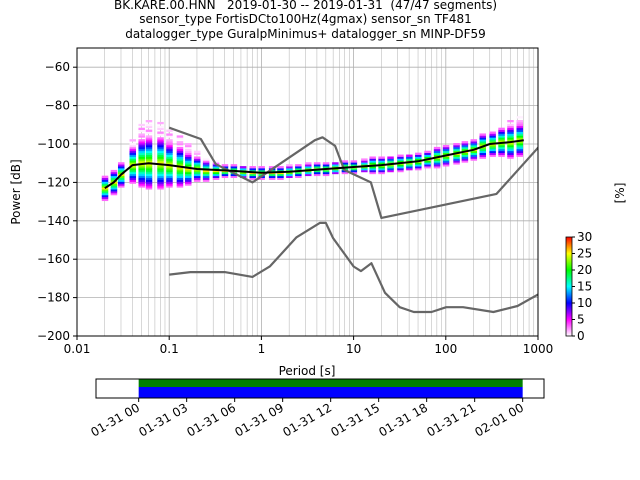  Describe the element at coordinates (262, 349) in the screenshot. I see `x-tick-label: 1` at that location.